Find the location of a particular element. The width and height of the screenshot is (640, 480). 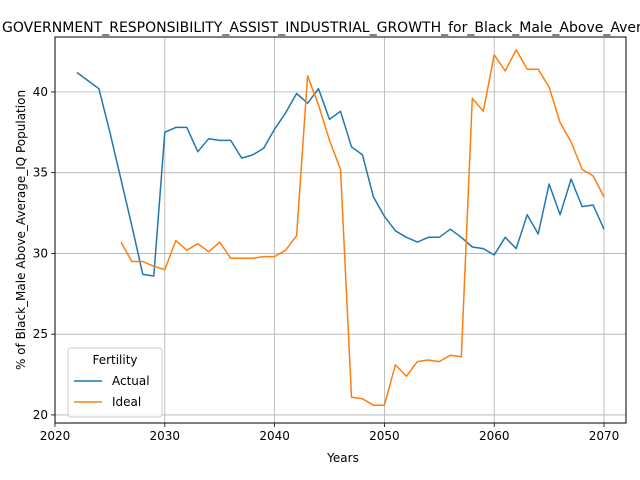

x-tick-label: 2050 is located at coordinates (384, 436).